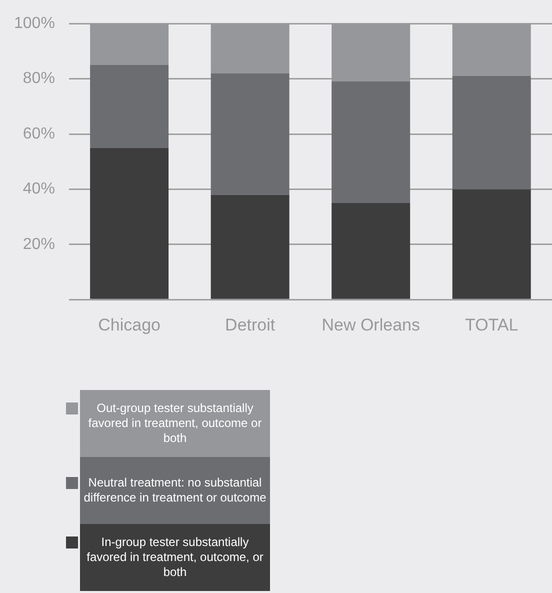  Describe the element at coordinates (129, 324) in the screenshot. I see `x-tick-label: Chicago` at that location.